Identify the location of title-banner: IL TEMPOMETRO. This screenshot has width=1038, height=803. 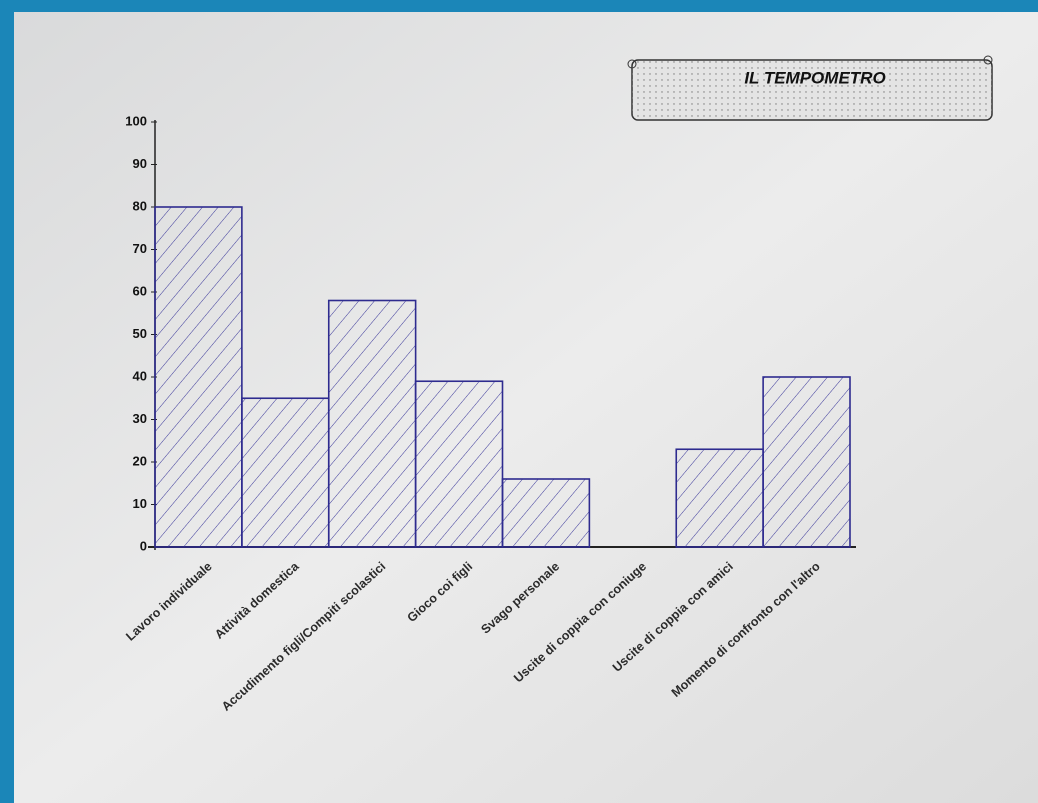
(810, 88).